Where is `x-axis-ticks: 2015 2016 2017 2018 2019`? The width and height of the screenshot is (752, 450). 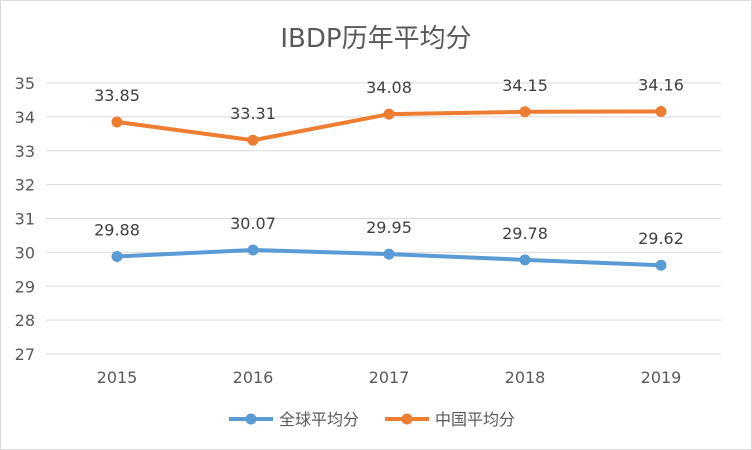 x-axis-ticks: 2015 2016 2017 2018 2019 is located at coordinates (389, 377).